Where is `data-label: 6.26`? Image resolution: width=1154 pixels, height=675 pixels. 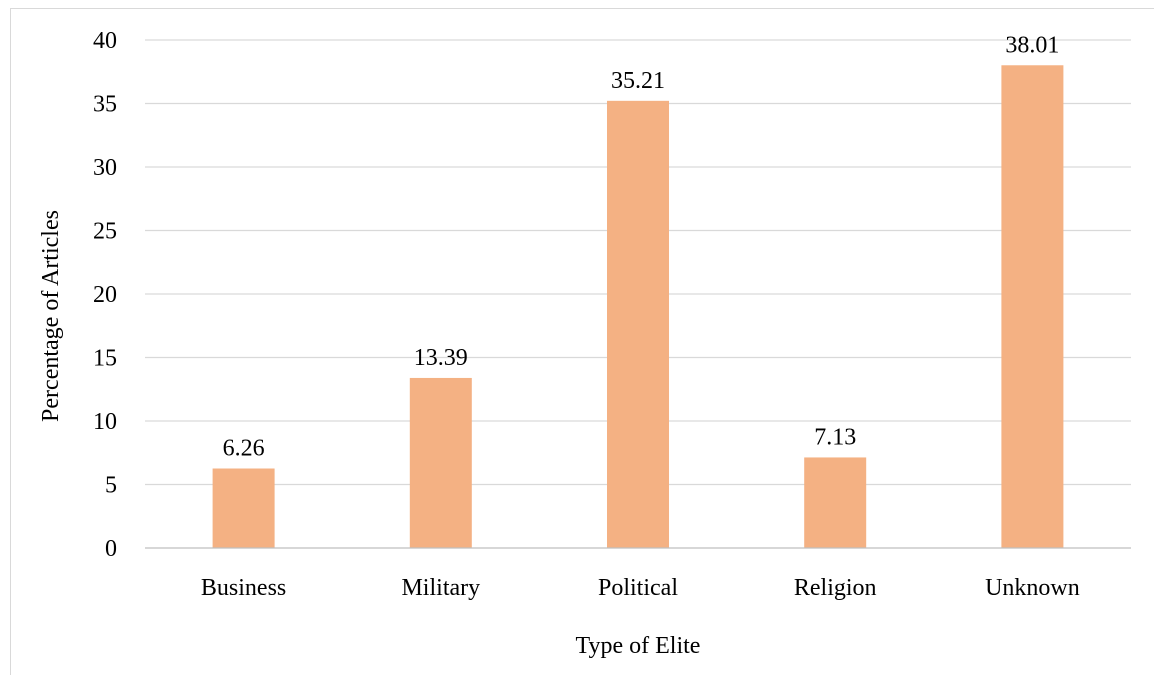 data-label: 6.26 is located at coordinates (244, 448).